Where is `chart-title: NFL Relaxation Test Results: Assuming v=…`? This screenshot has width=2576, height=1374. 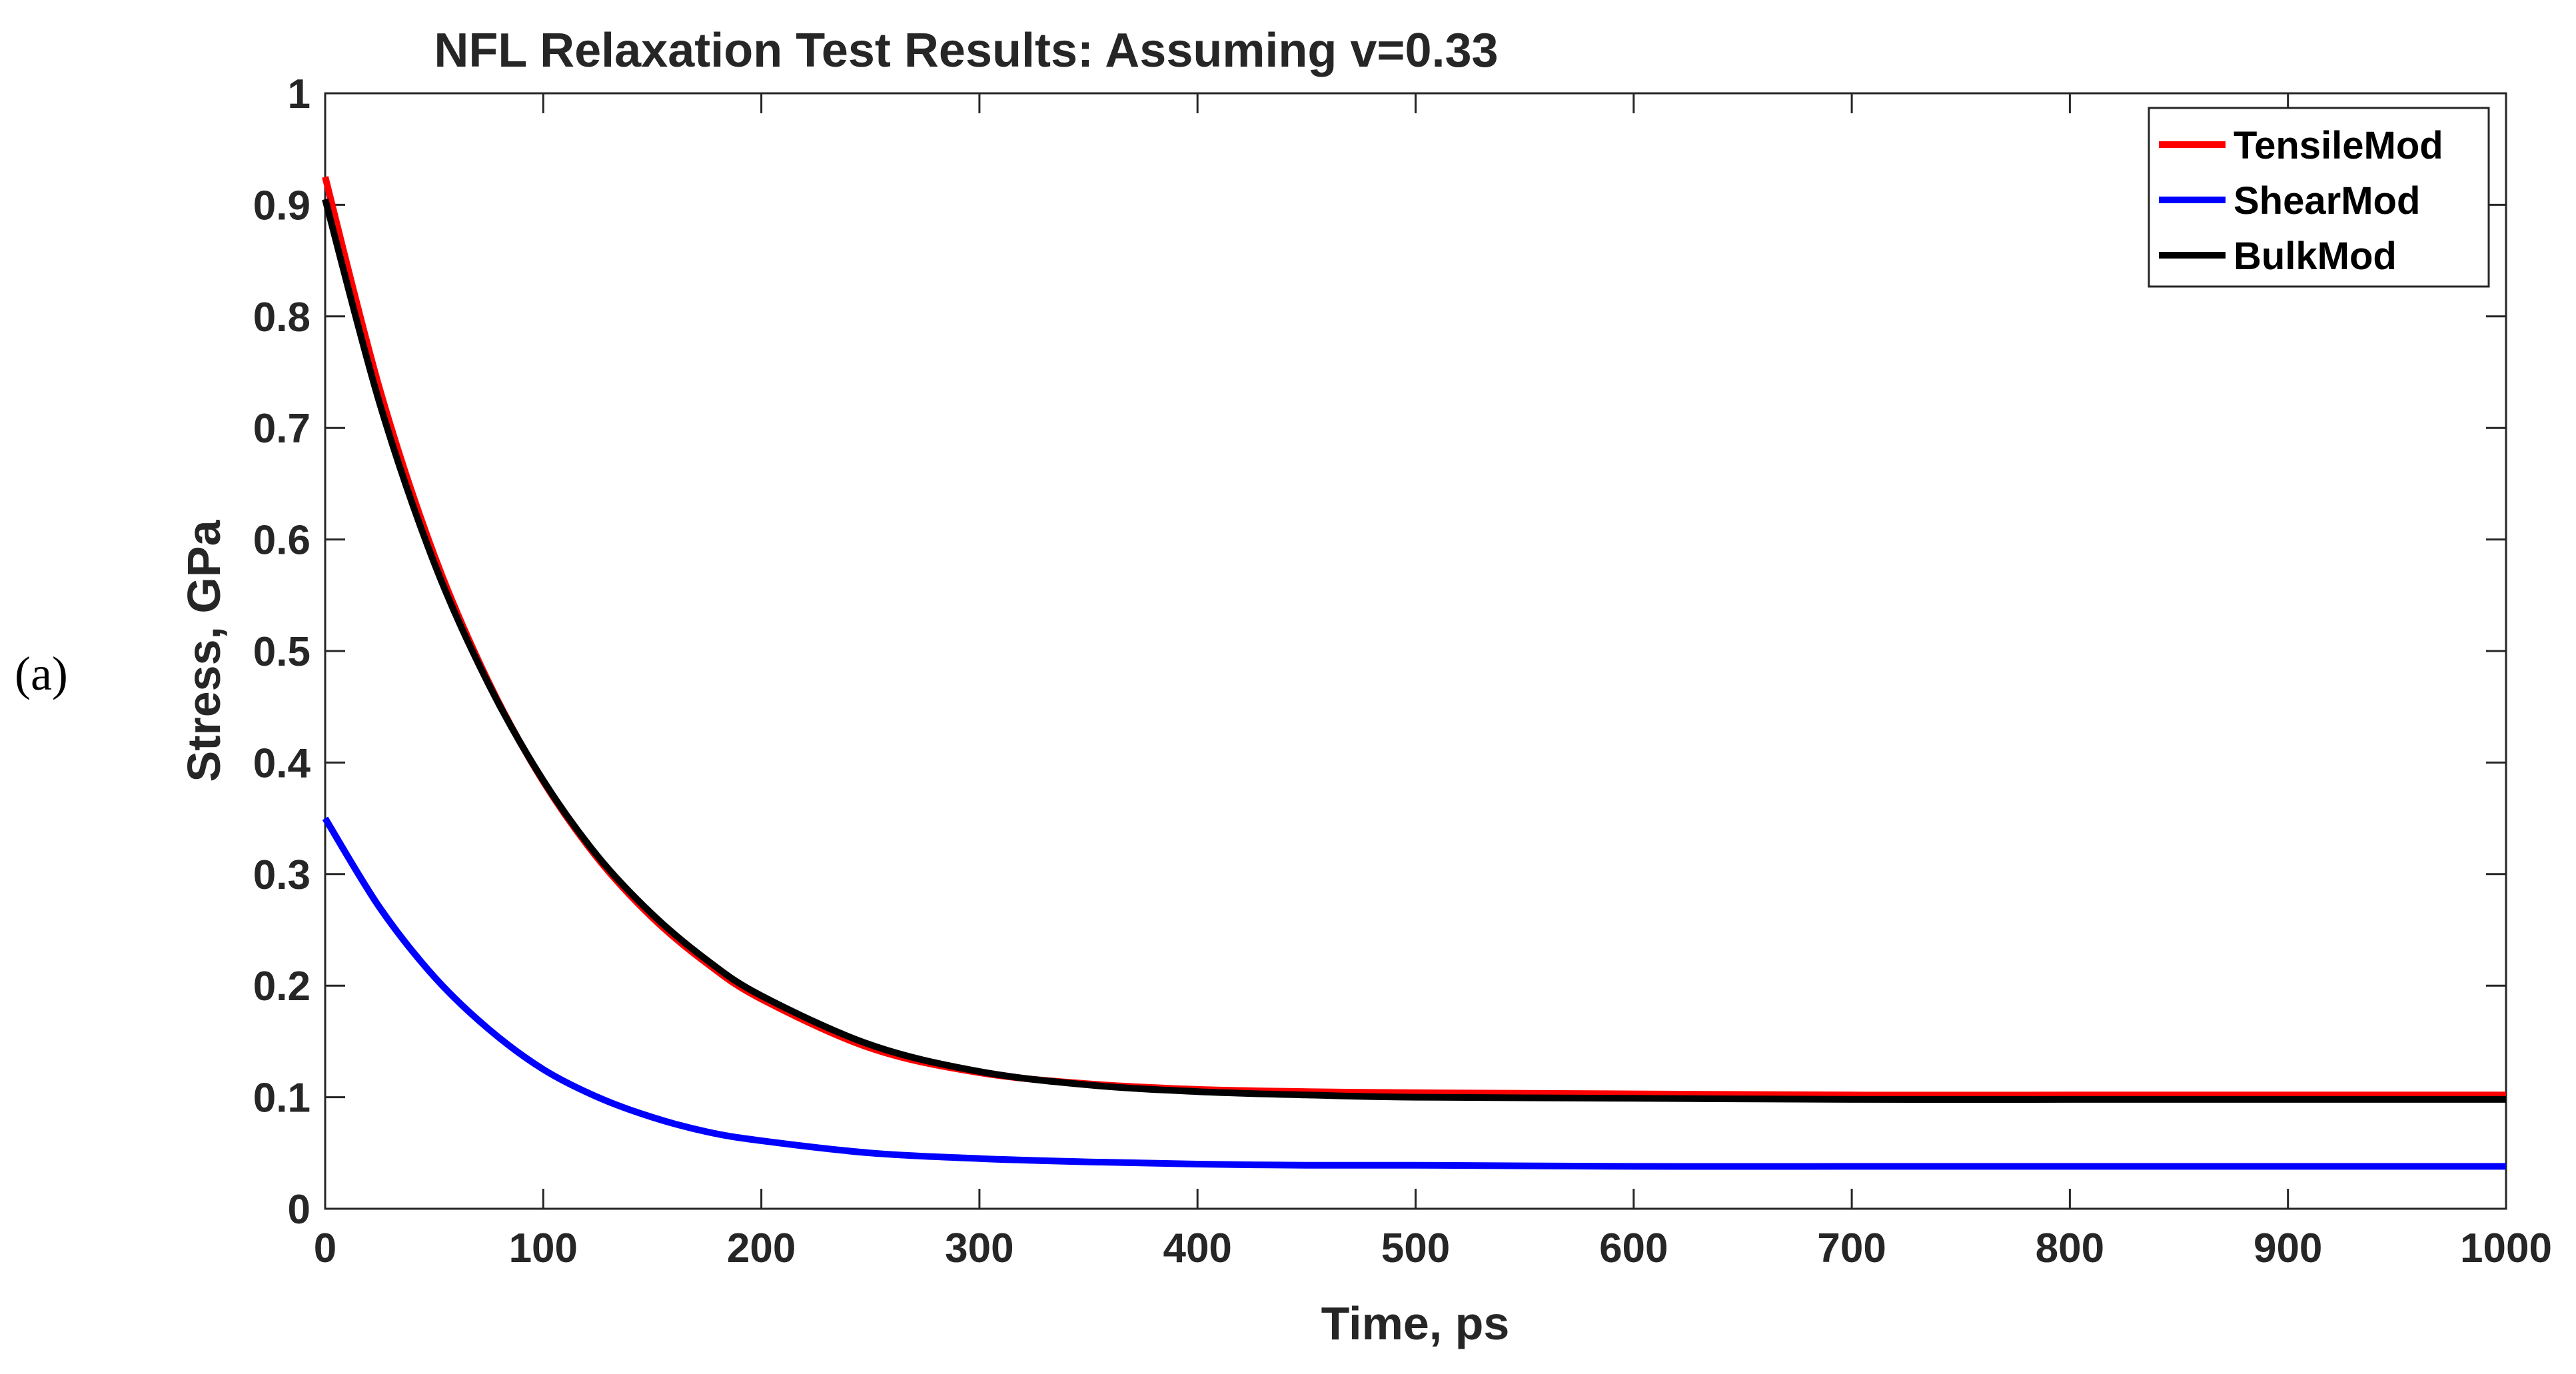 chart-title: NFL Relaxation Test Results: Assuming v=… is located at coordinates (966, 50).